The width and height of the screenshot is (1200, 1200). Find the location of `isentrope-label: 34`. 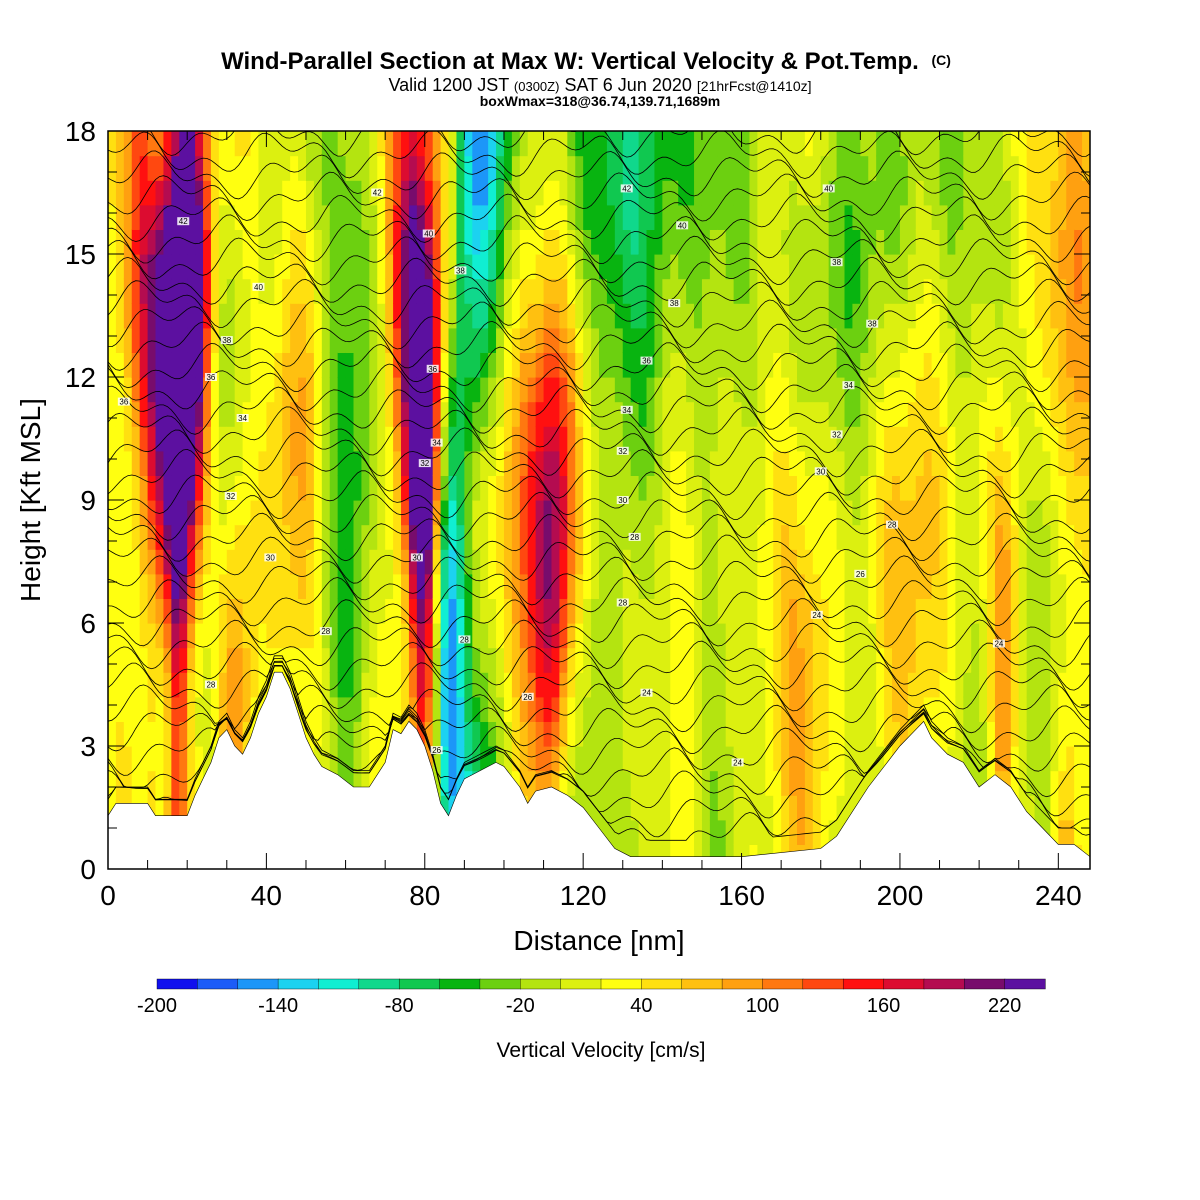

isentrope-label: 34 is located at coordinates (848, 385).